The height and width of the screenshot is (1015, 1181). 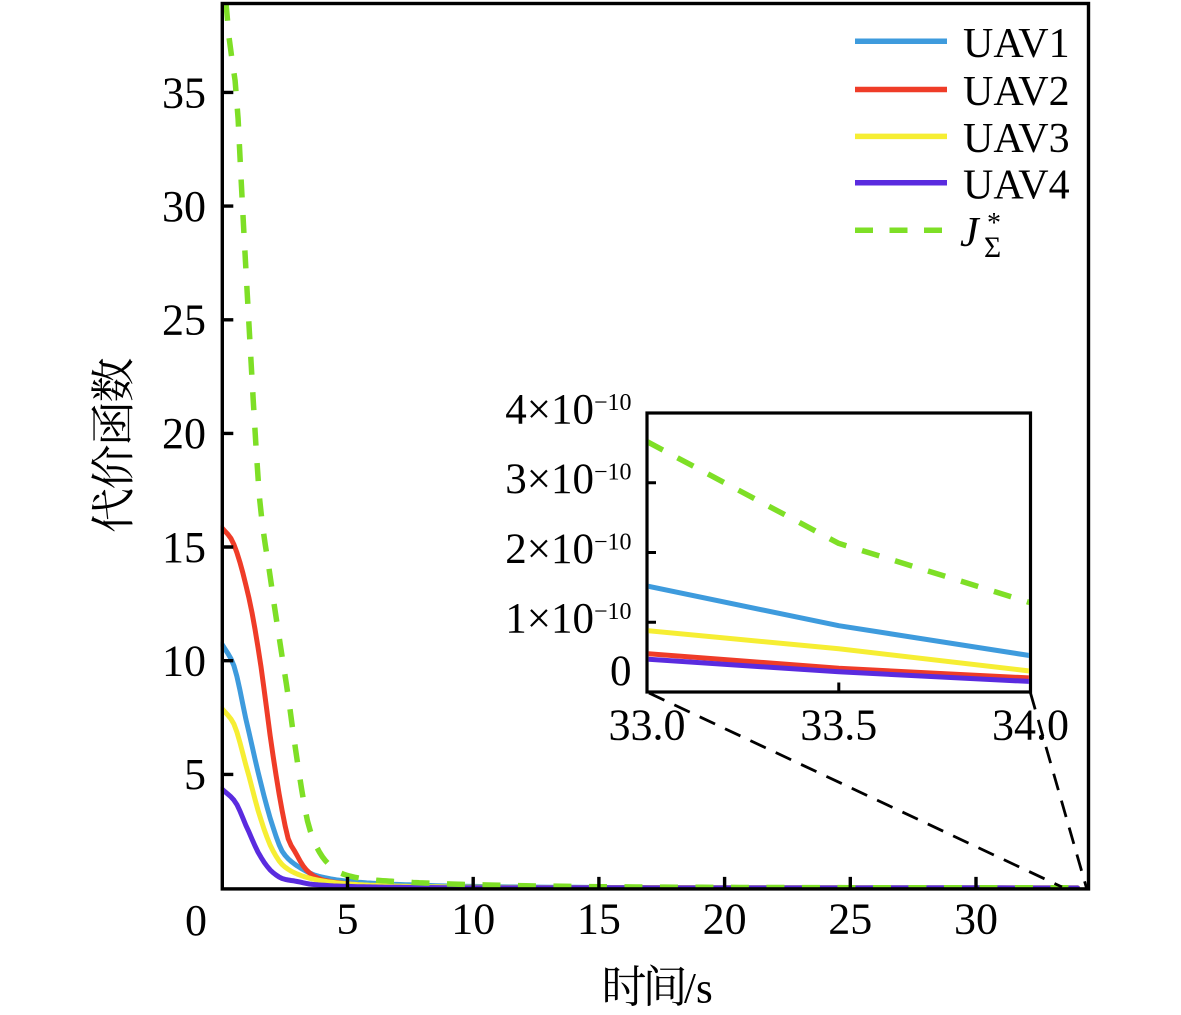 I want to click on svg-text: 34.0, so click(x=1030, y=724).